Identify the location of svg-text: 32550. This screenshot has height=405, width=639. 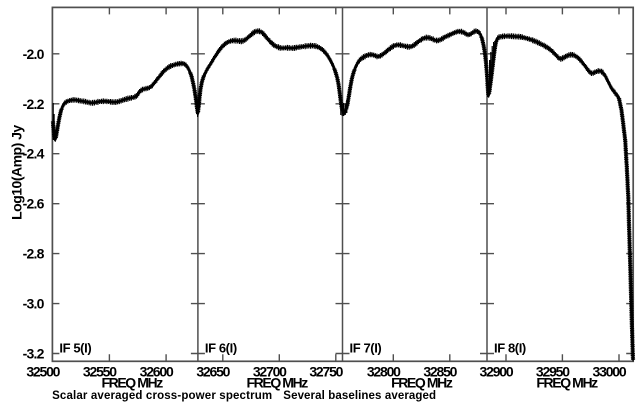
(100, 371).